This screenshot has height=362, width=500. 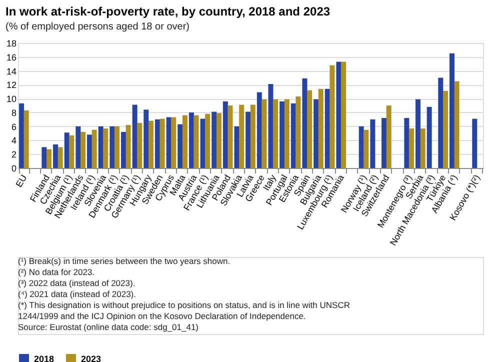 I want to click on text: (¹) Break(s) in time series between the two years shown., so click(x=124, y=261).